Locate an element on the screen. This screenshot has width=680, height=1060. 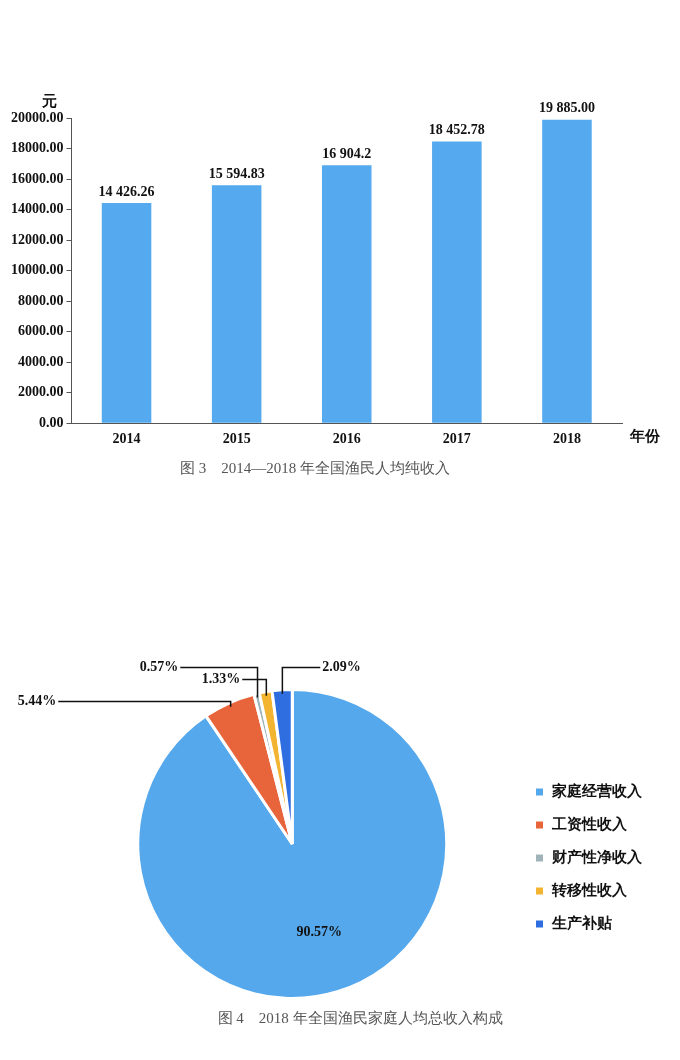
legend-label: 家庭经营收入 is located at coordinates (597, 790).